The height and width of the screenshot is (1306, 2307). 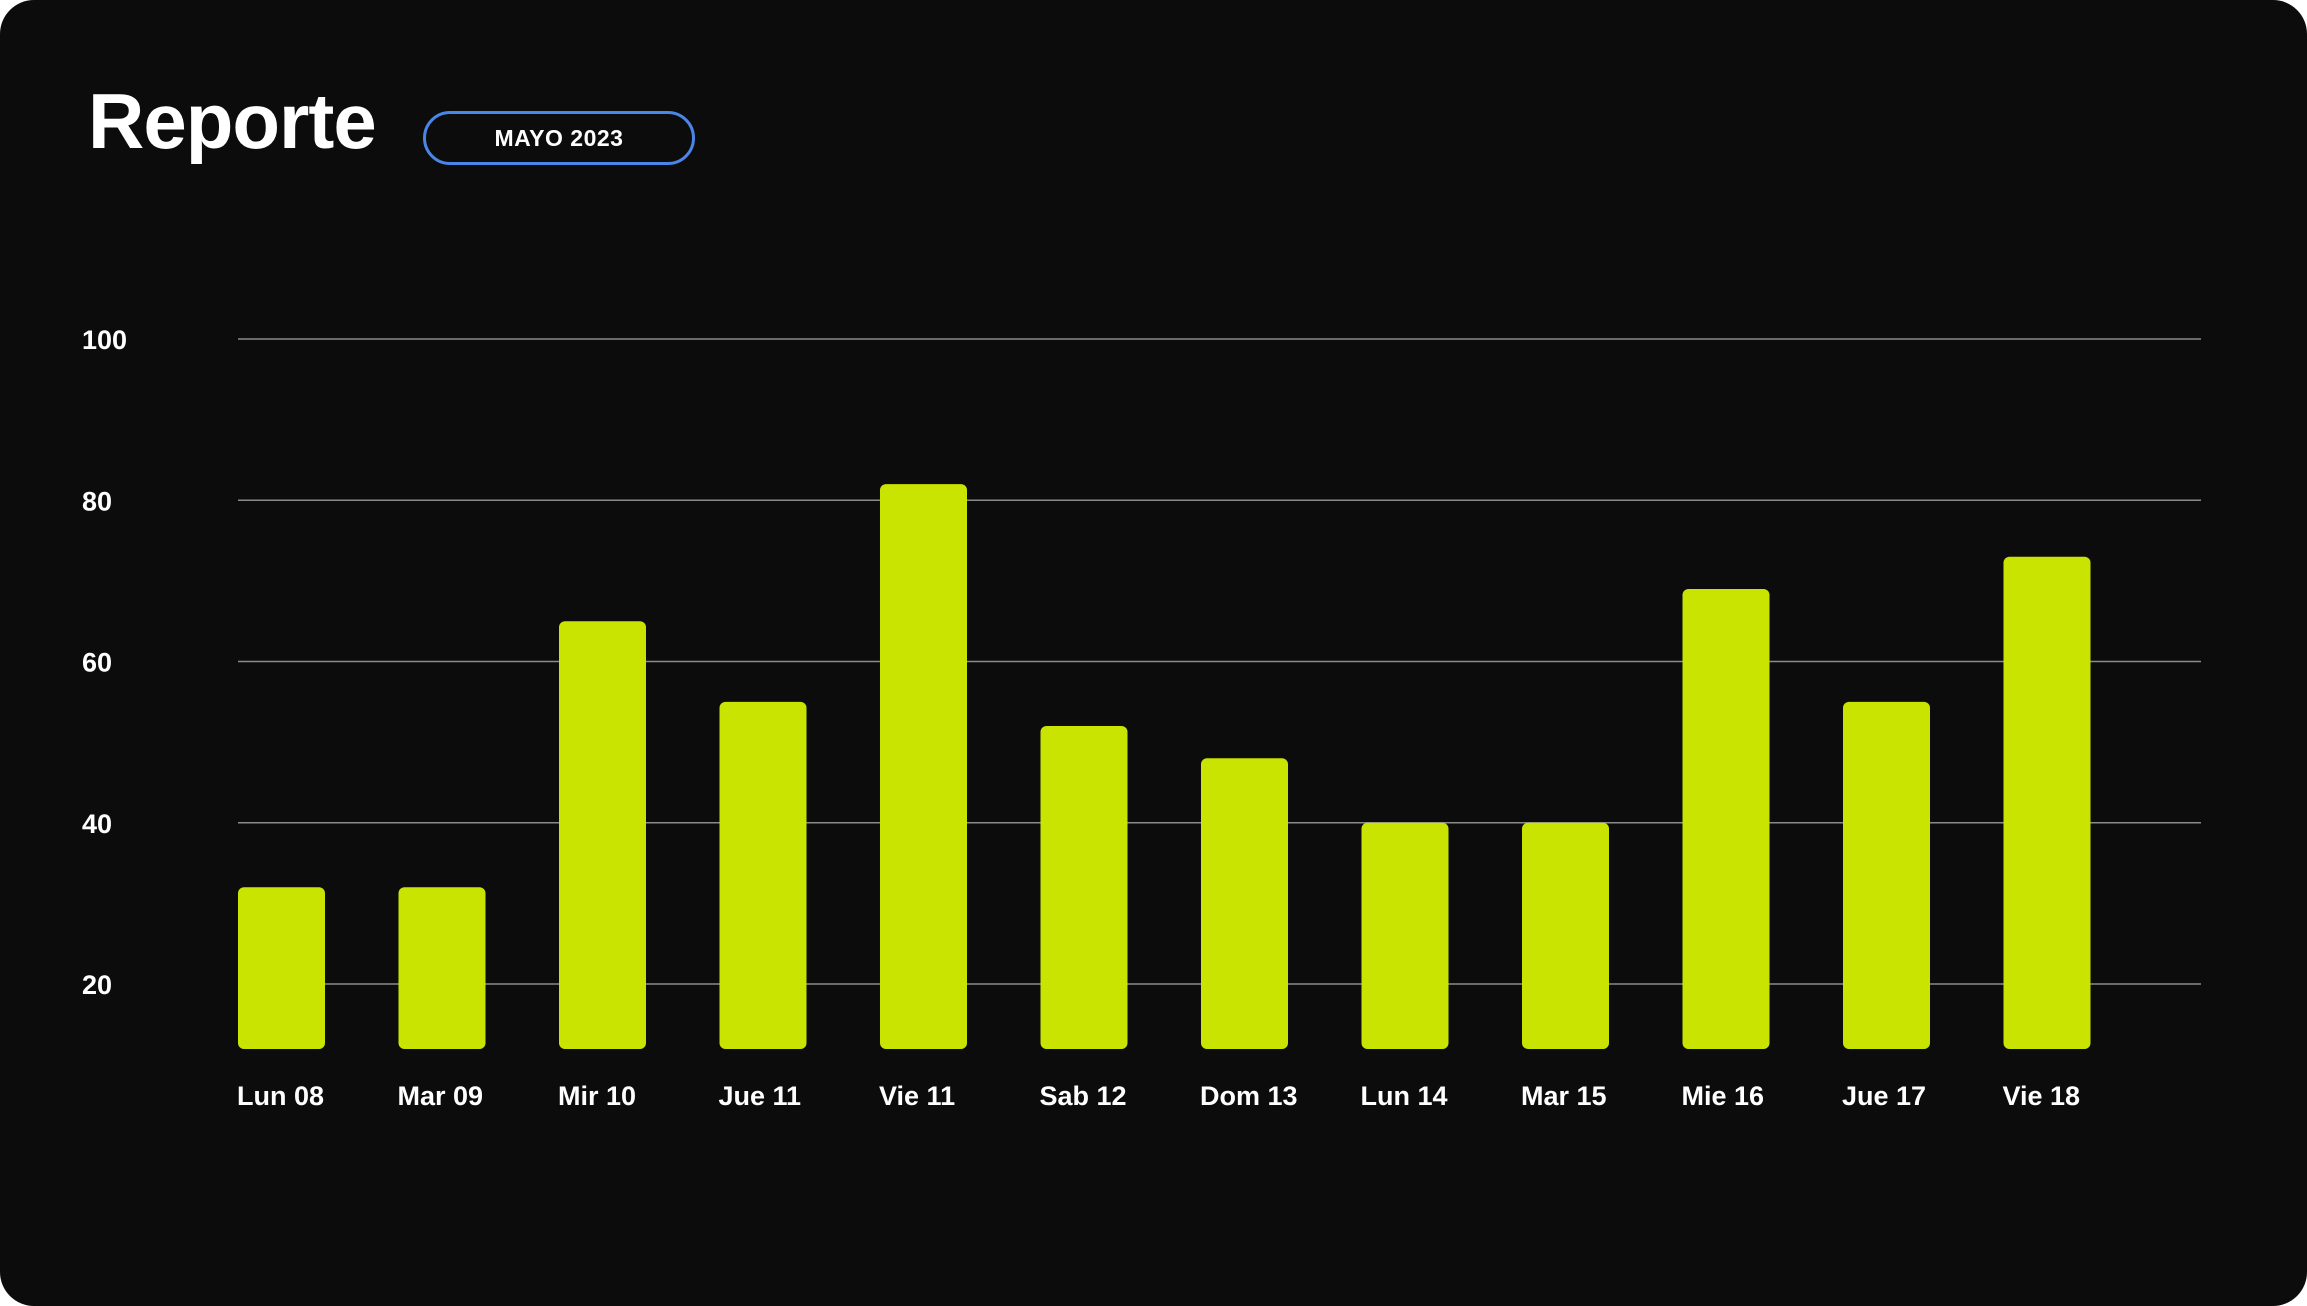 What do you see at coordinates (97, 985) in the screenshot?
I see `y-tick-label: 20` at bounding box center [97, 985].